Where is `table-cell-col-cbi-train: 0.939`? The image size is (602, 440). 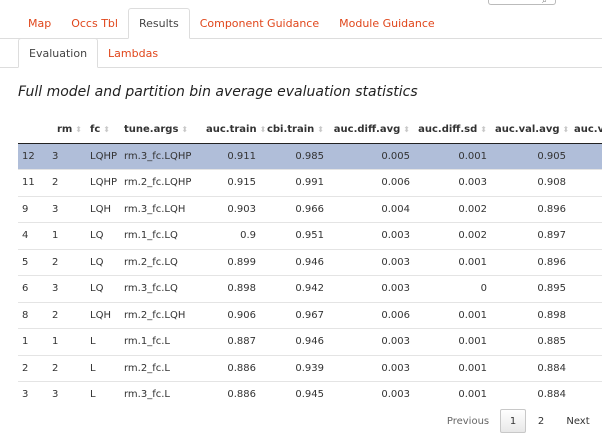
table-cell-col-cbi-train: 0.939 is located at coordinates (294, 368).